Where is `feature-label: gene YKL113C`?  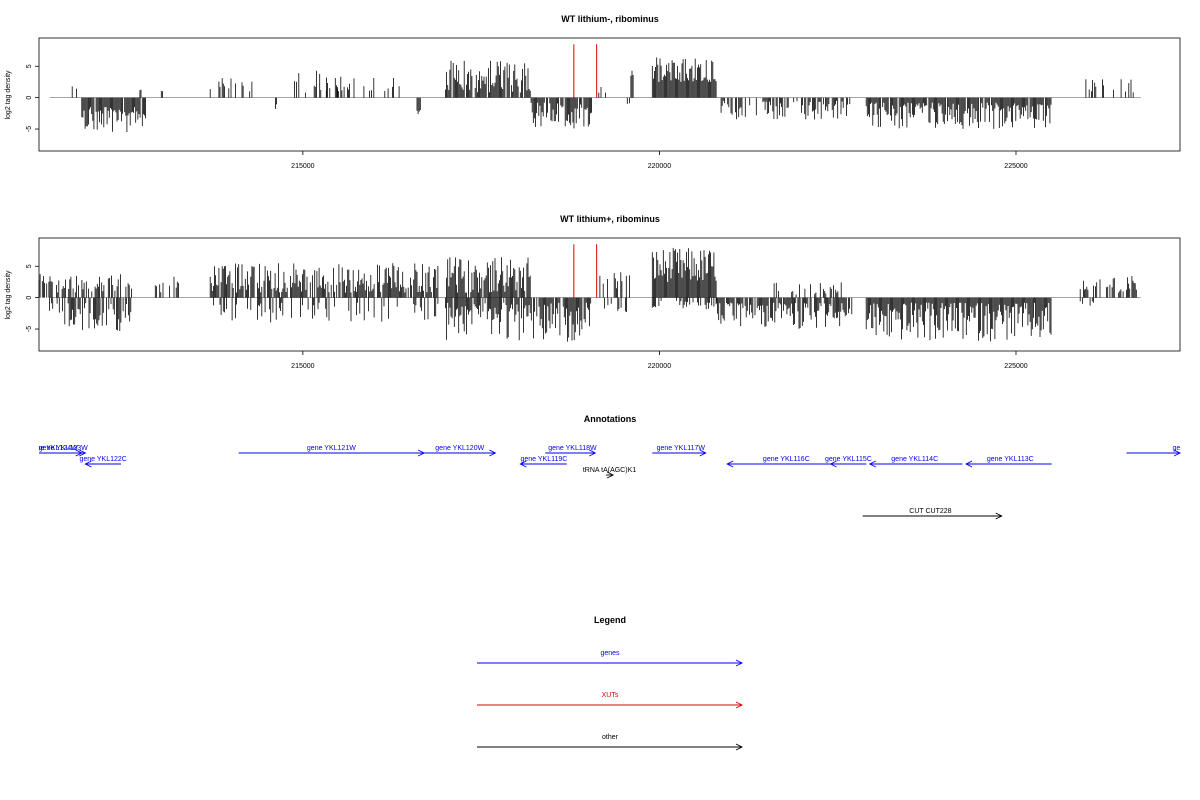 feature-label: gene YKL113C is located at coordinates (1010, 459).